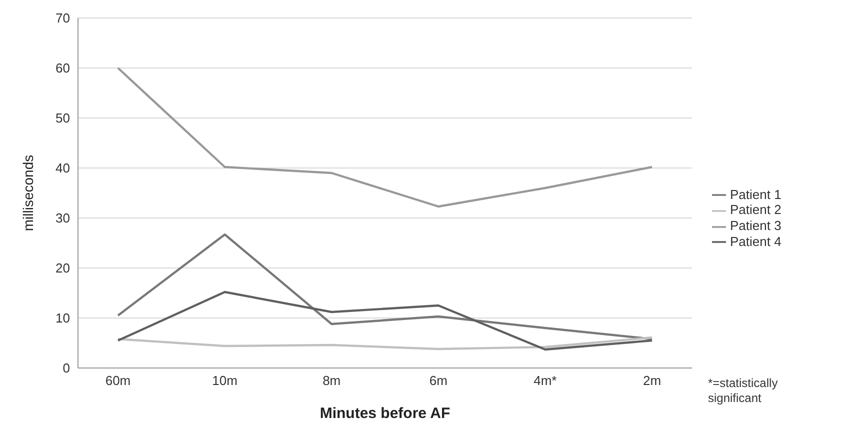  Describe the element at coordinates (63, 268) in the screenshot. I see `y-tick-label: 20` at that location.